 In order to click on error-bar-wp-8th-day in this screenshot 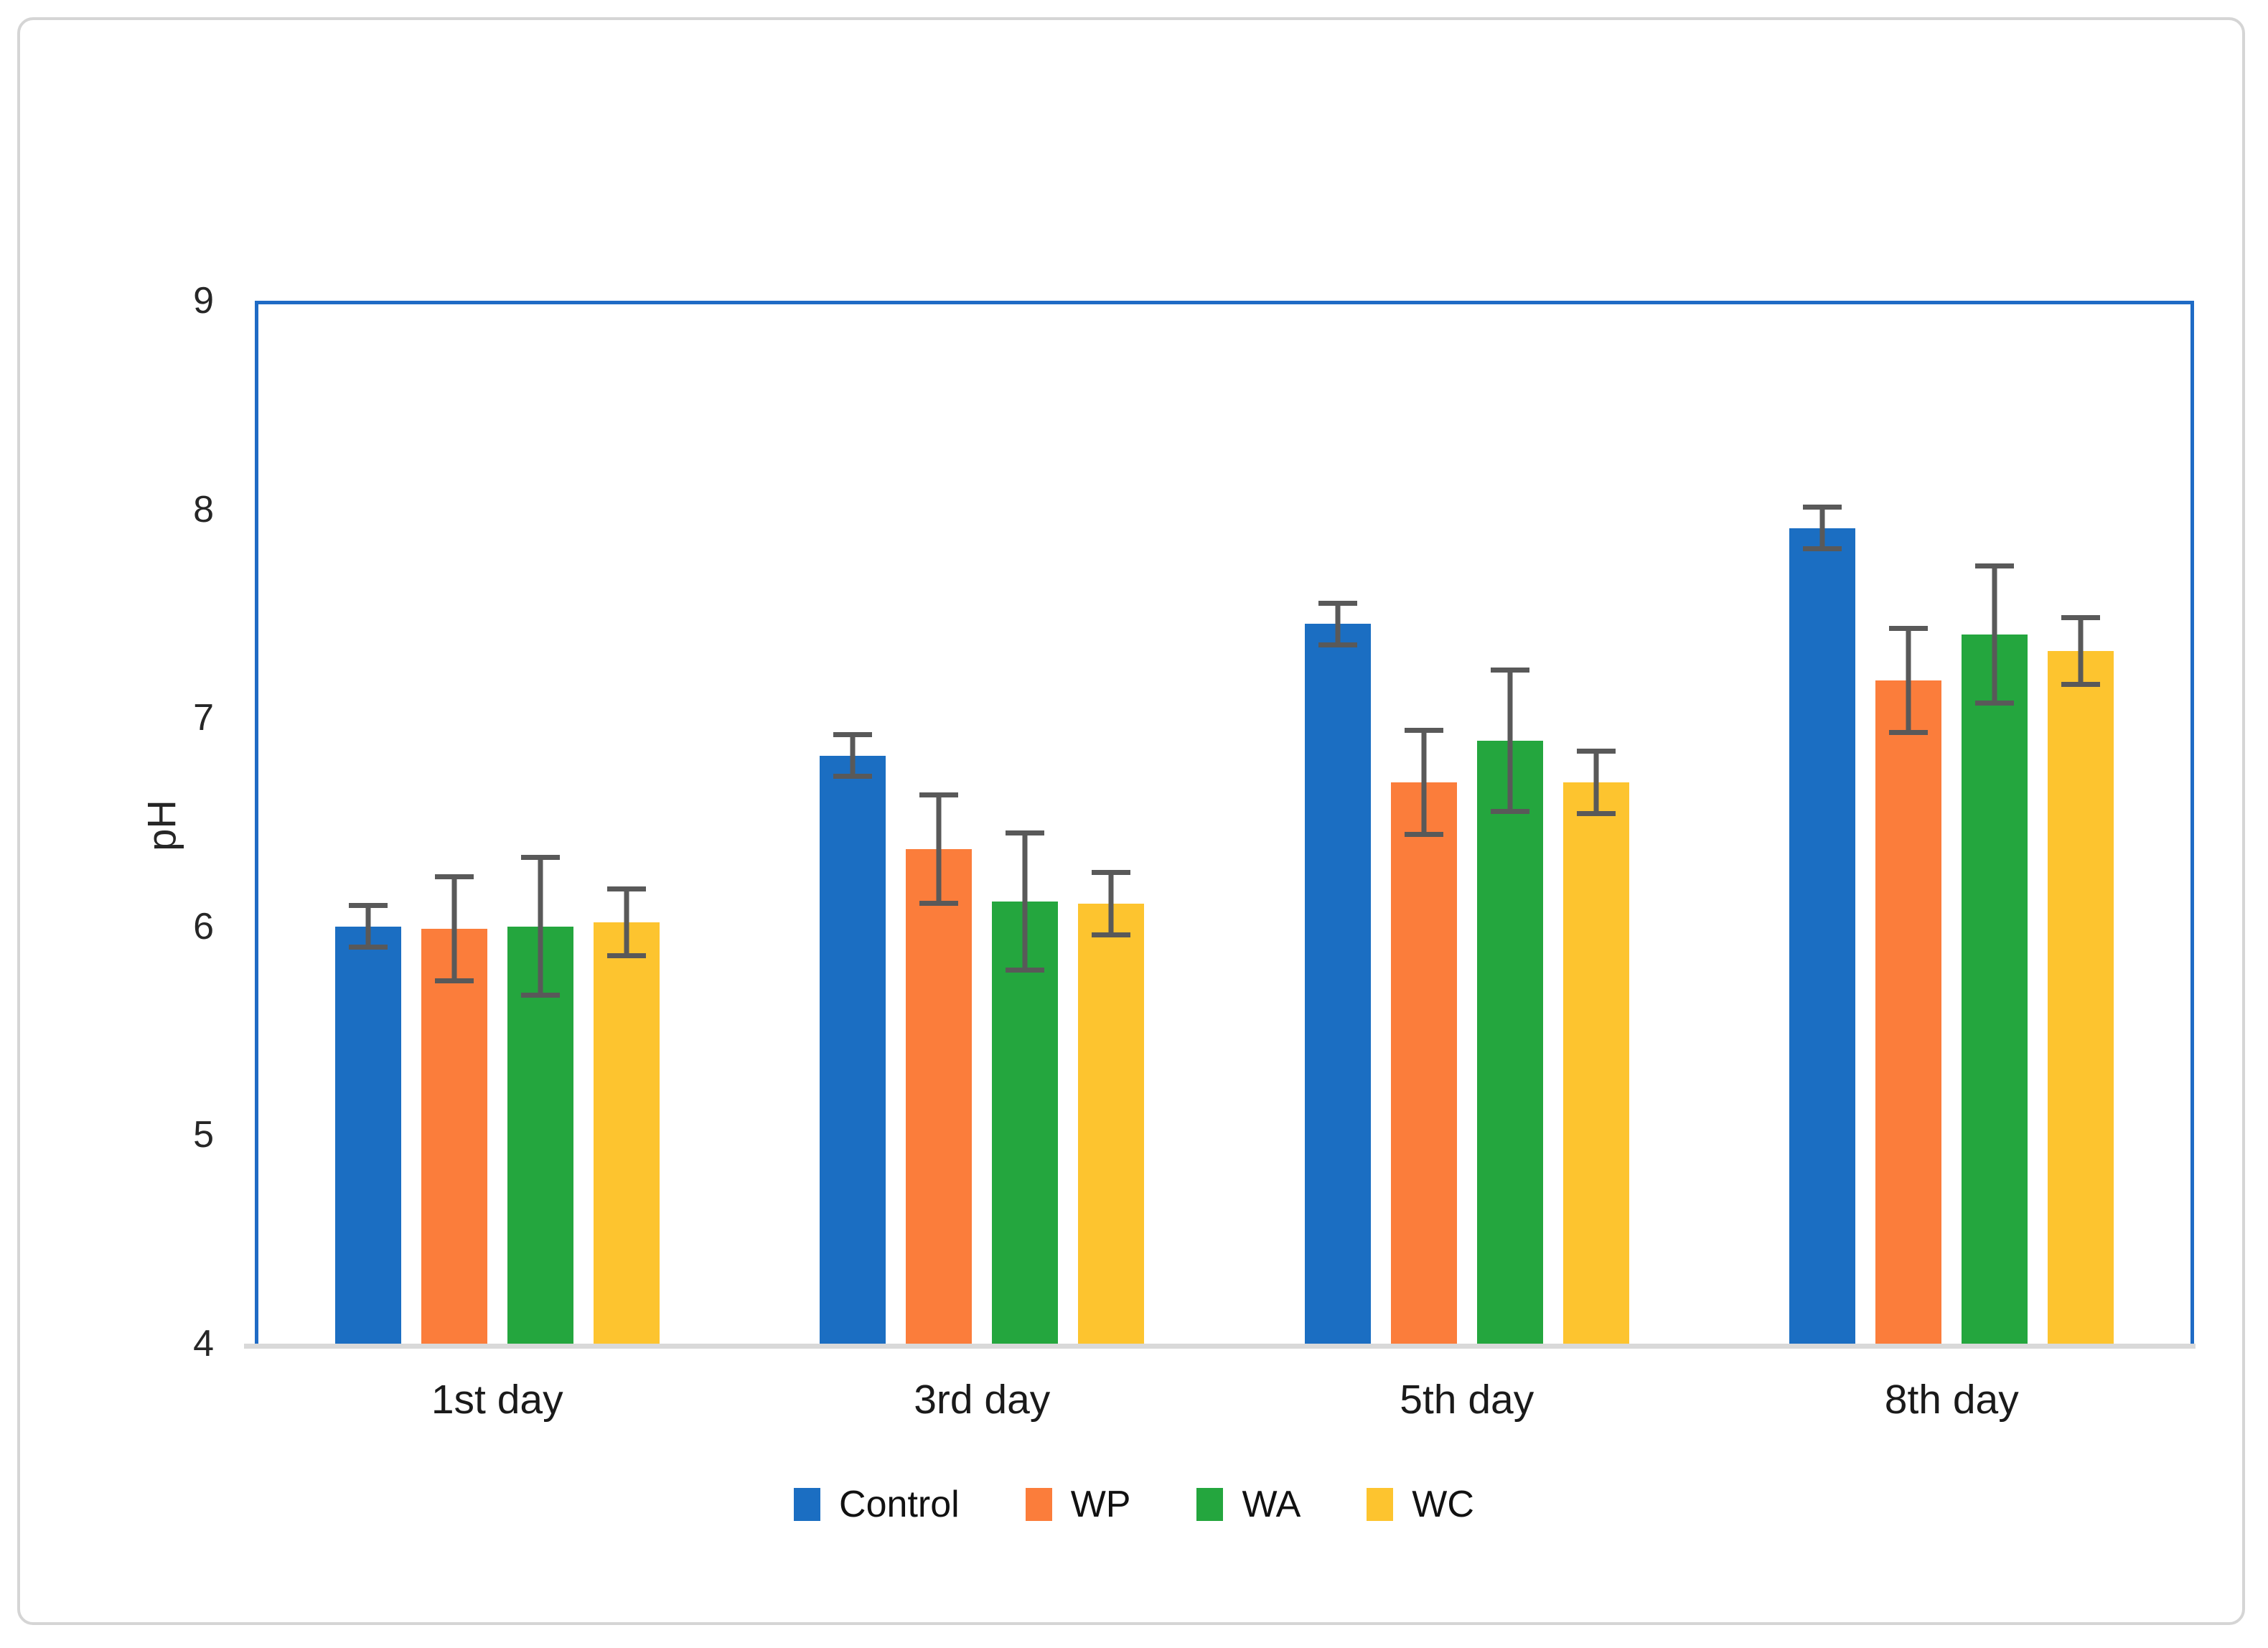, I will do `click(1908, 680)`.